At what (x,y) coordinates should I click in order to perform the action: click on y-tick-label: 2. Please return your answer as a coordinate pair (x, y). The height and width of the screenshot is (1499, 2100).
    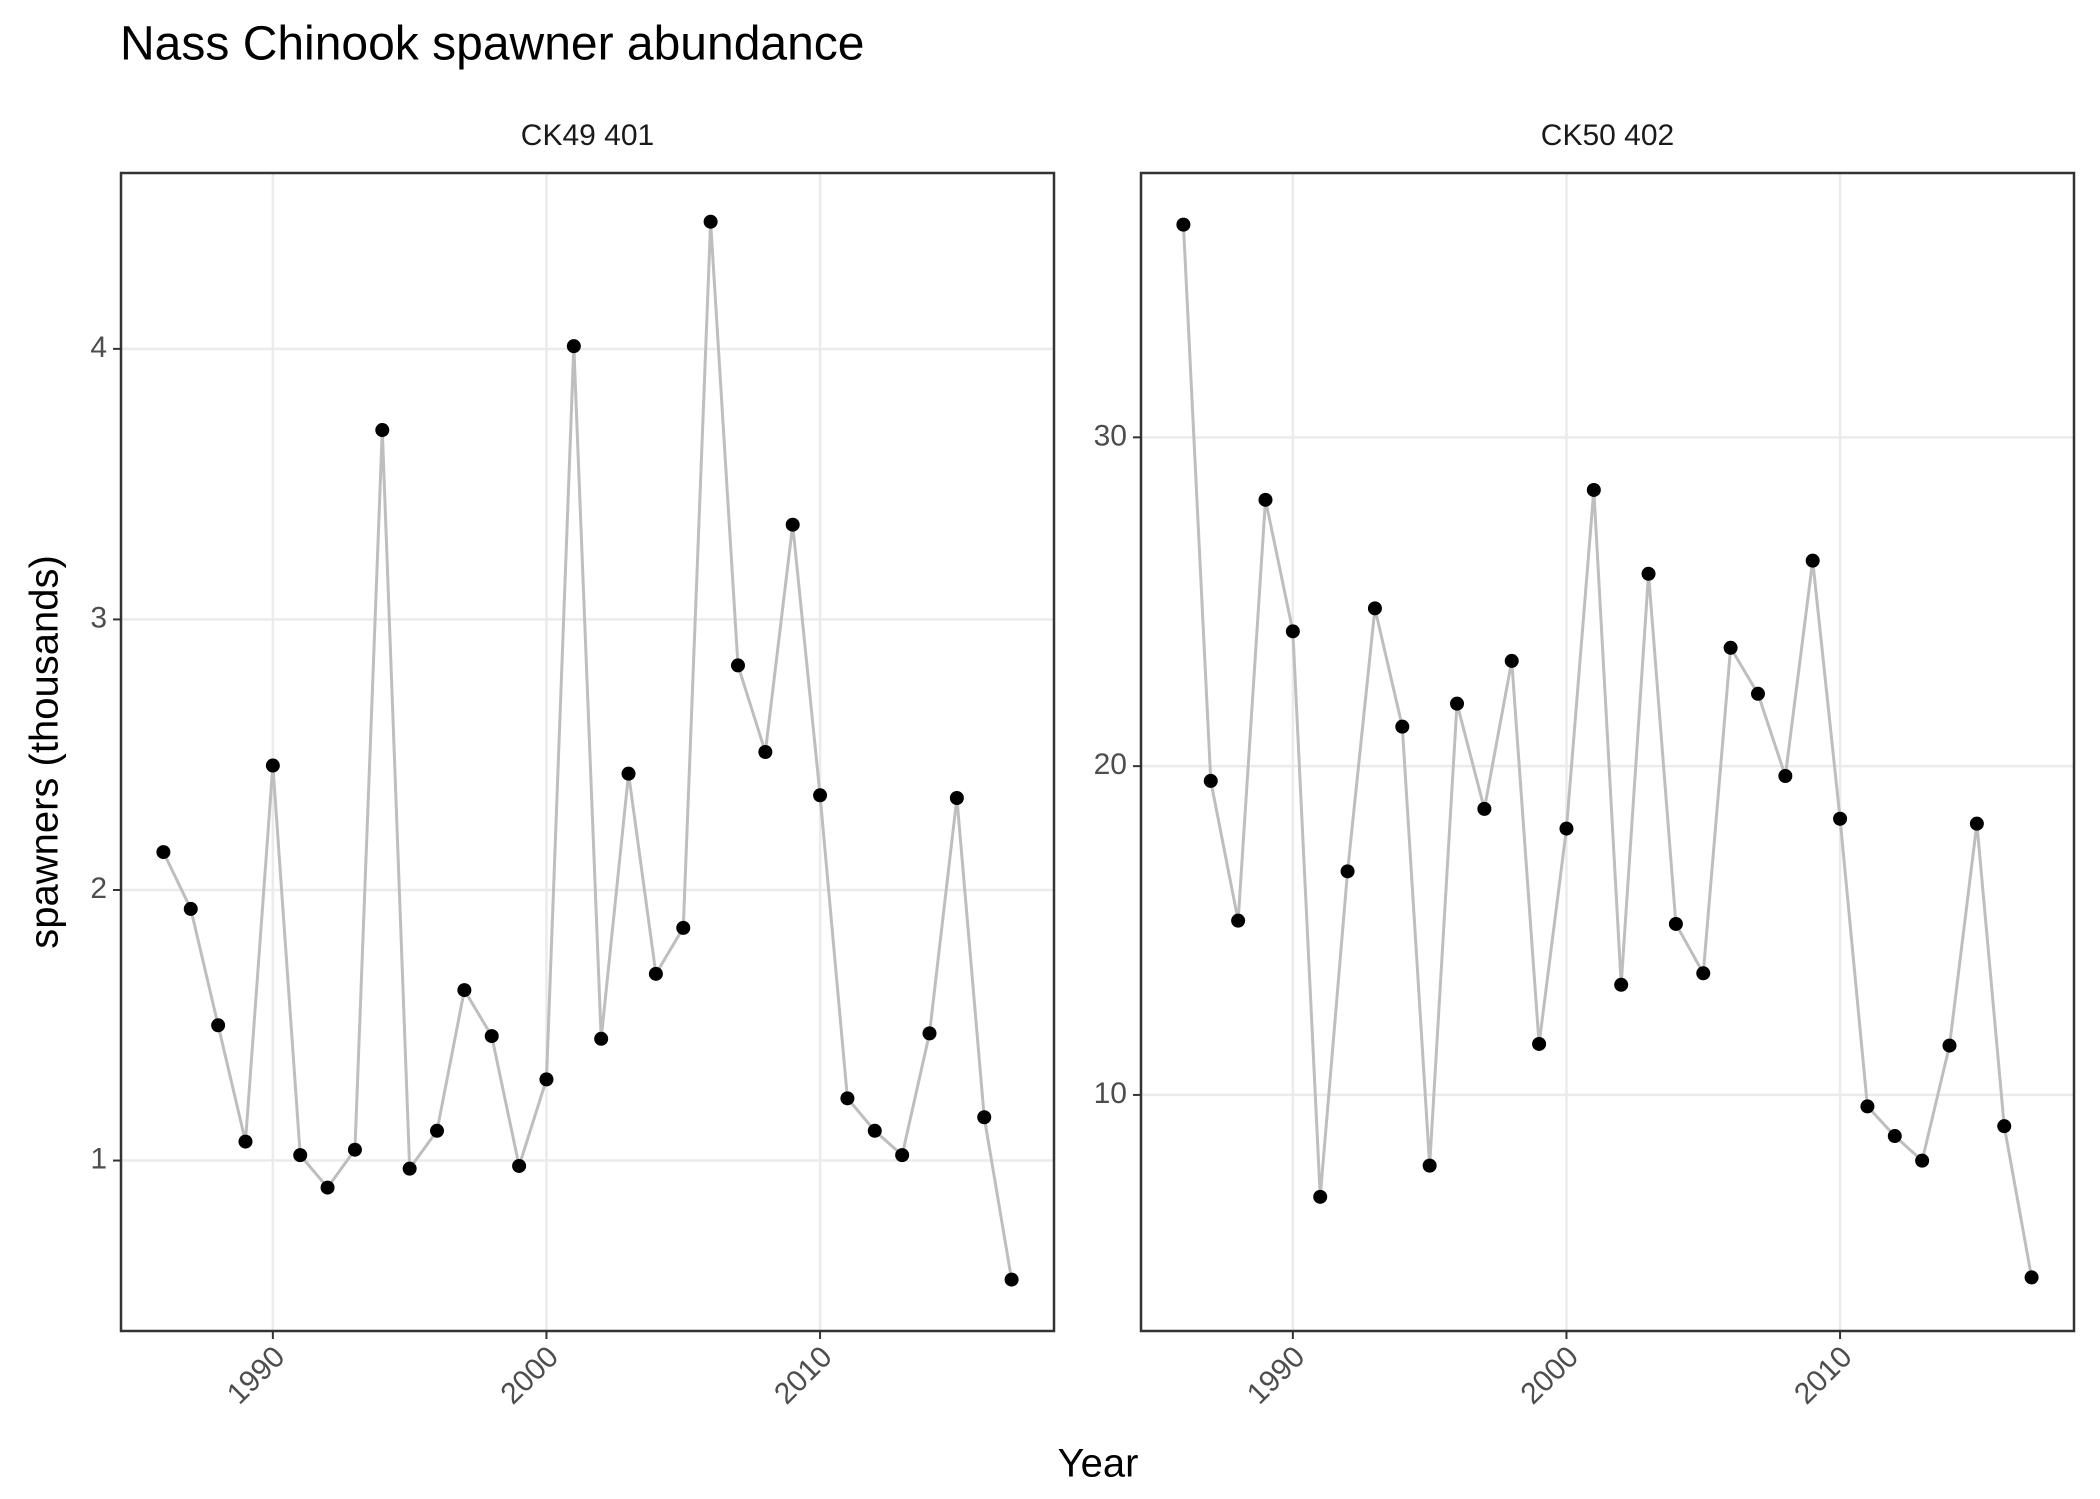
    Looking at the image, I should click on (98, 888).